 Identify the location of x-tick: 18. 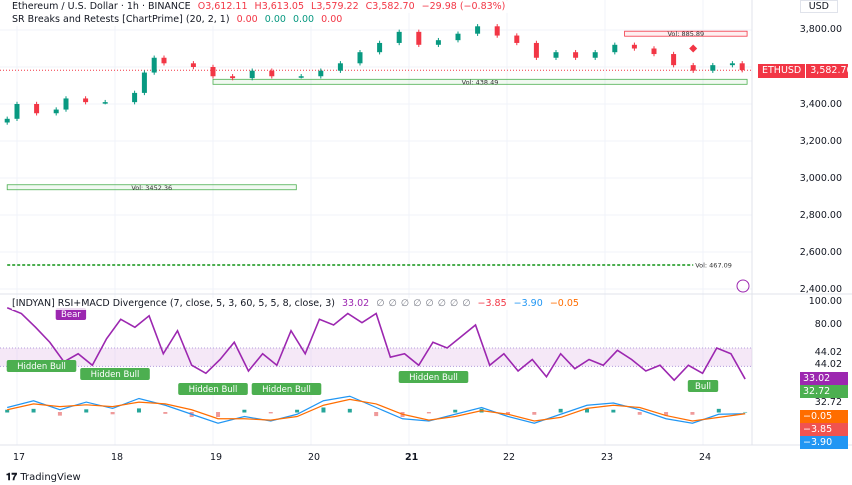
(117, 457).